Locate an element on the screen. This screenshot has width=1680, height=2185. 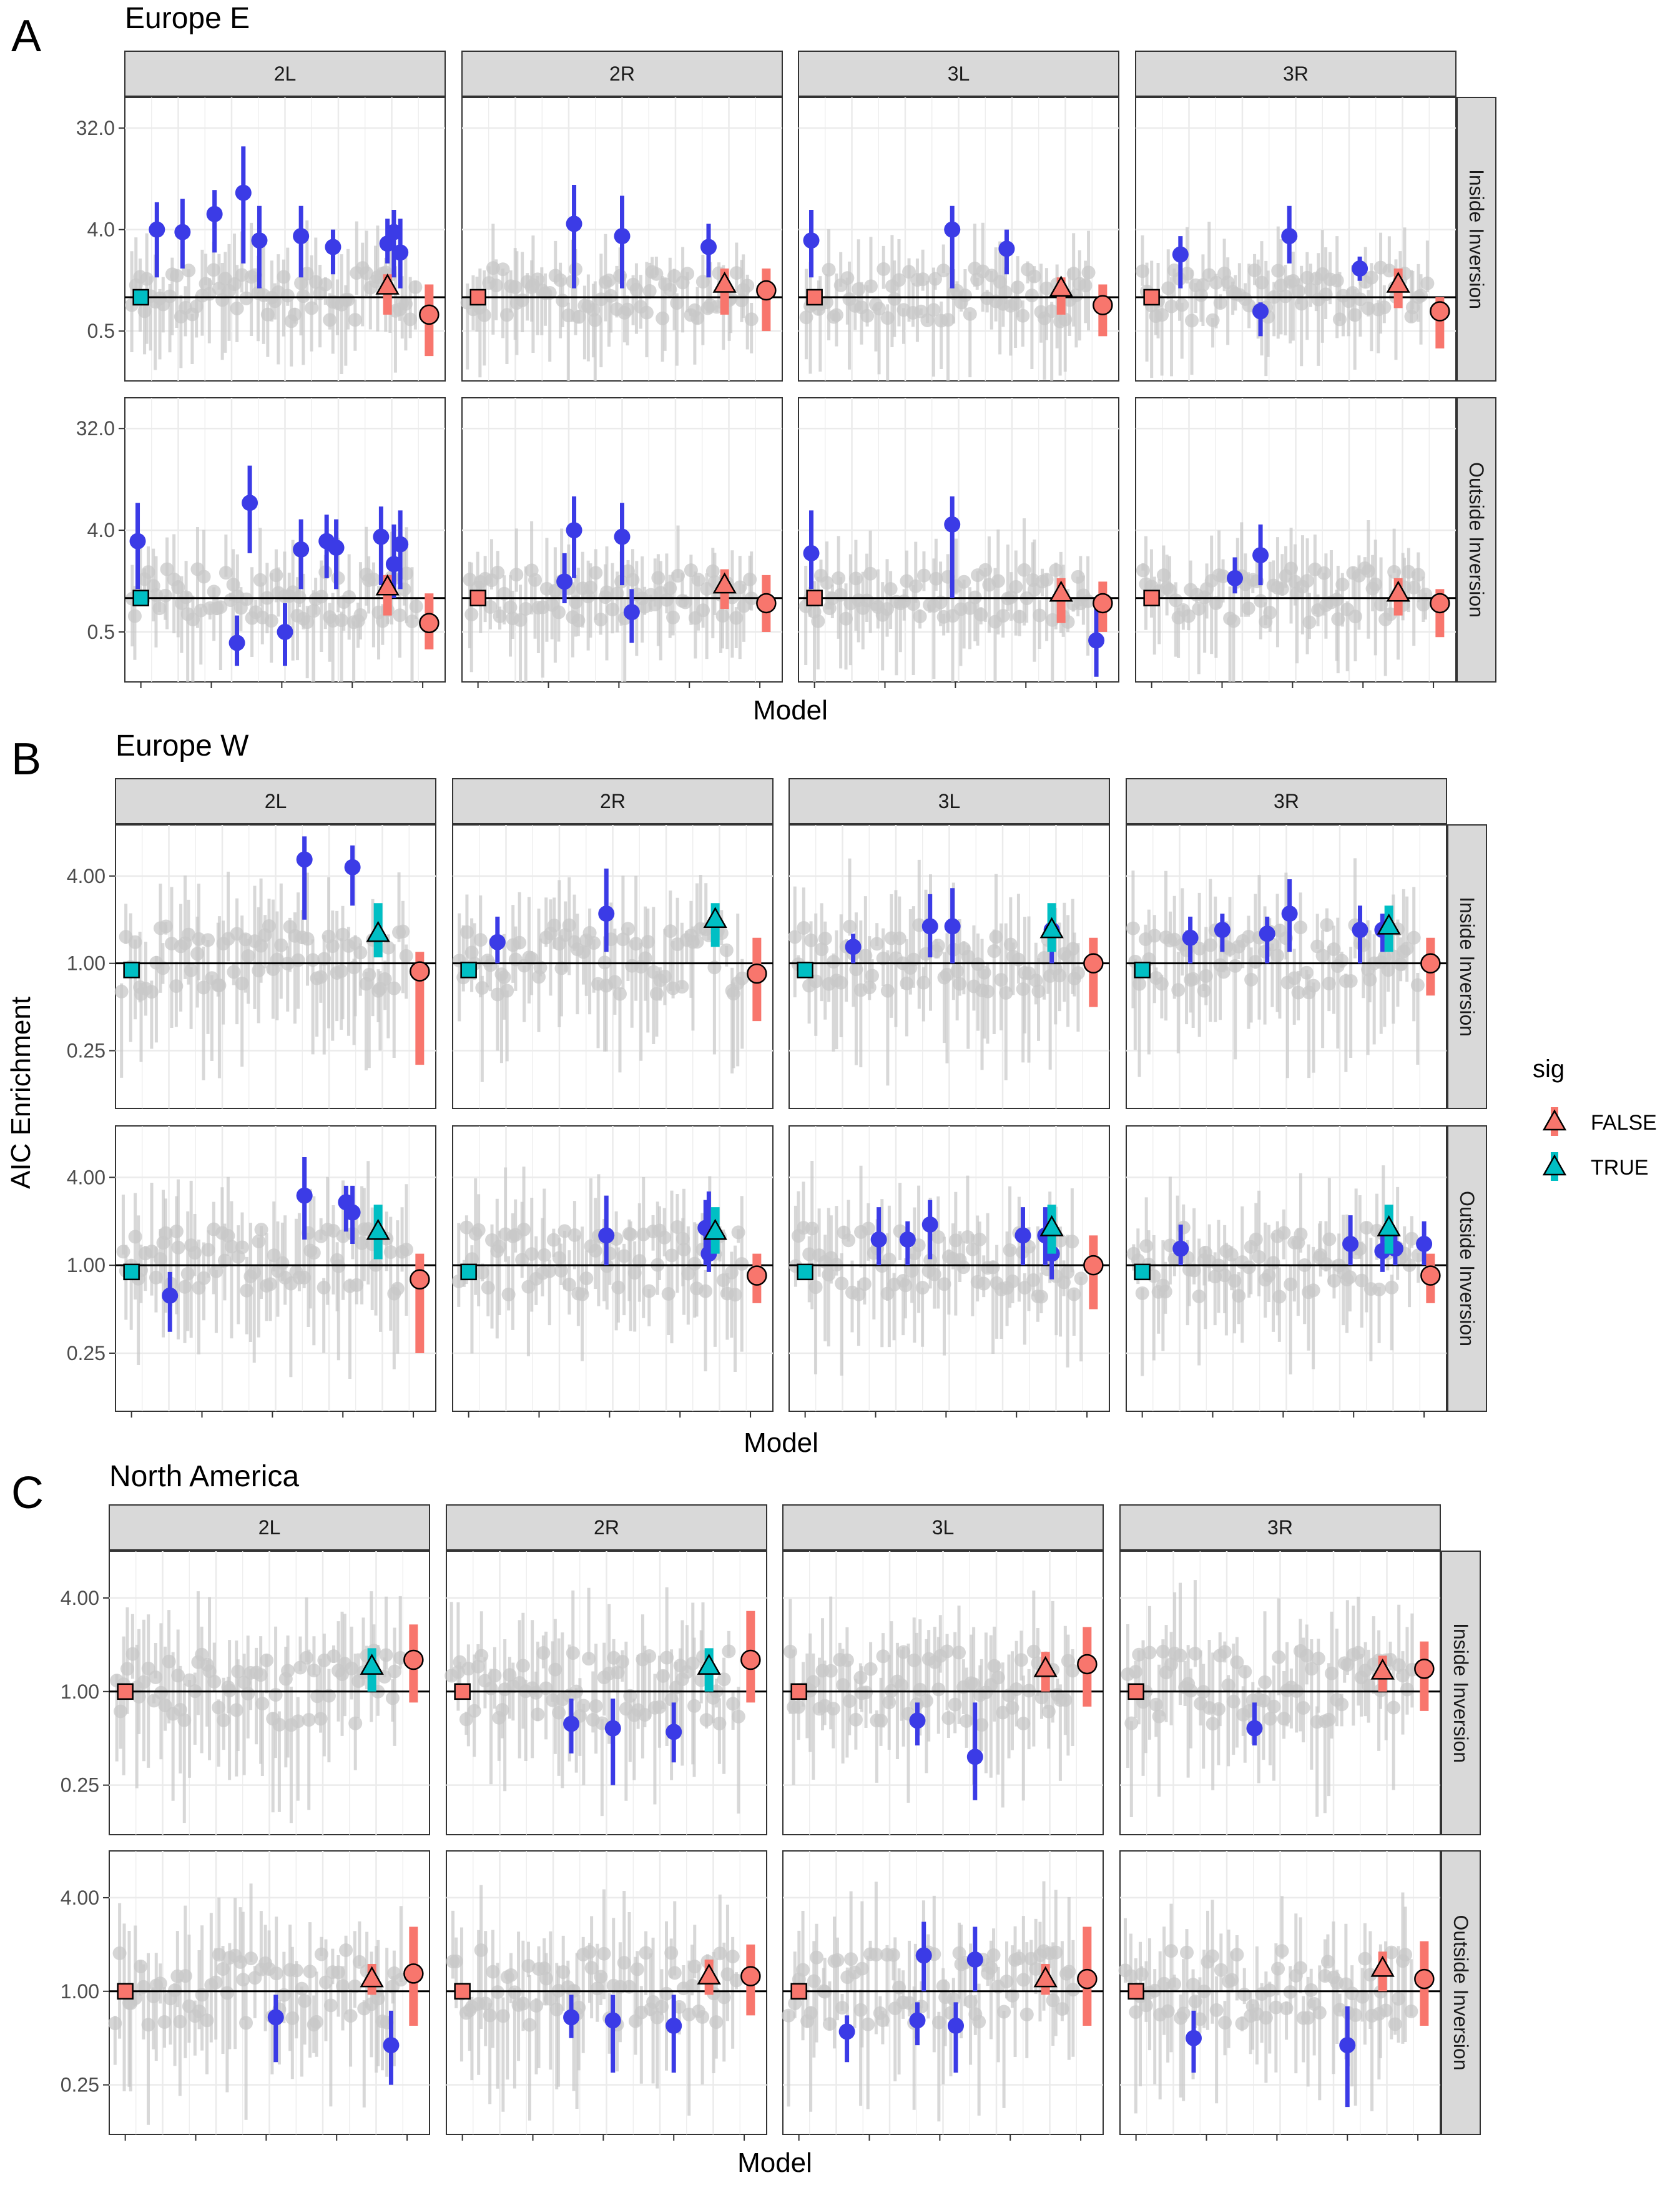
y-tick-label: 0.25 is located at coordinates (86, 1353).